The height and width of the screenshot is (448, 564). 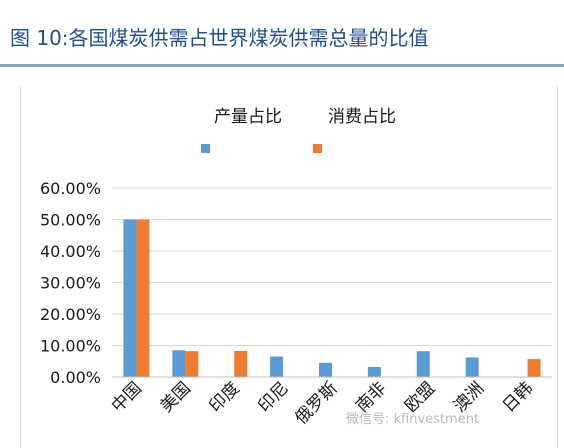 I want to click on panel-border-left, so click(x=20, y=267).